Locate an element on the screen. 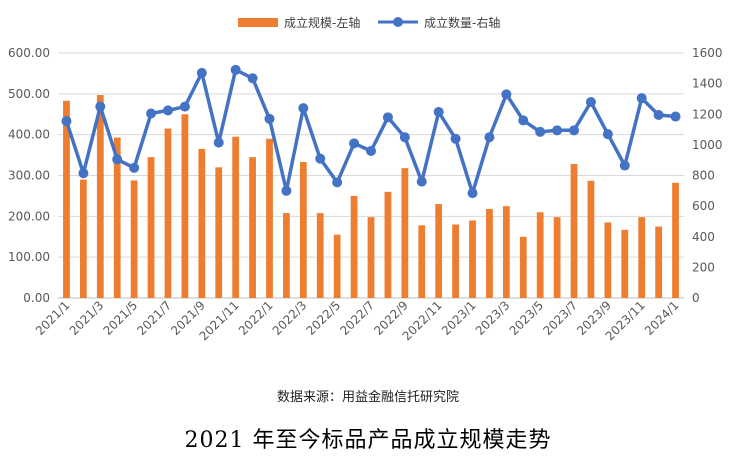  left-tick-label: 500.00 is located at coordinates (29, 94).